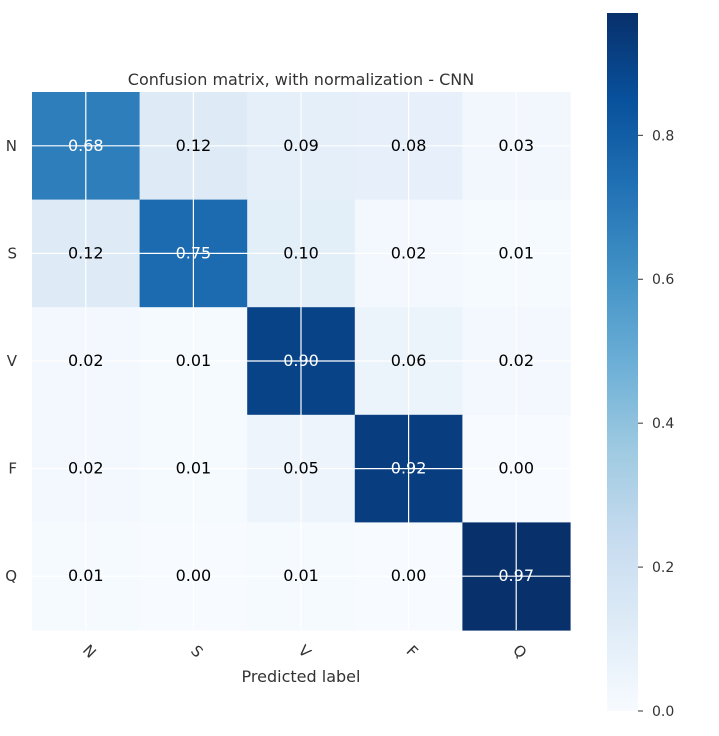  I want to click on y-axis-tick-labels: N S V F Q, so click(11, 361).